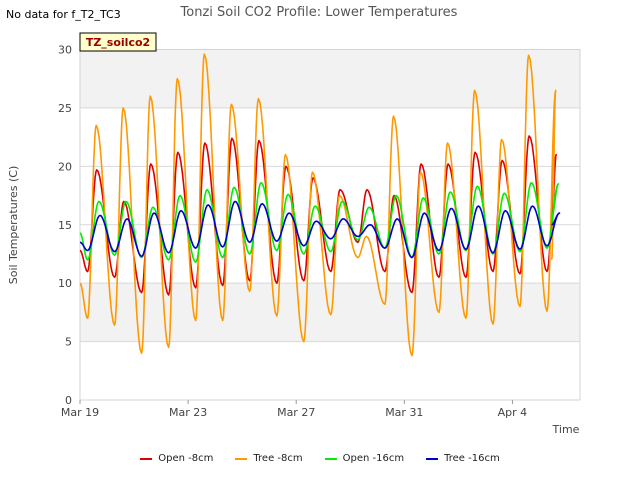  What do you see at coordinates (65, 108) in the screenshot?
I see `y-tick-label: 25` at bounding box center [65, 108].